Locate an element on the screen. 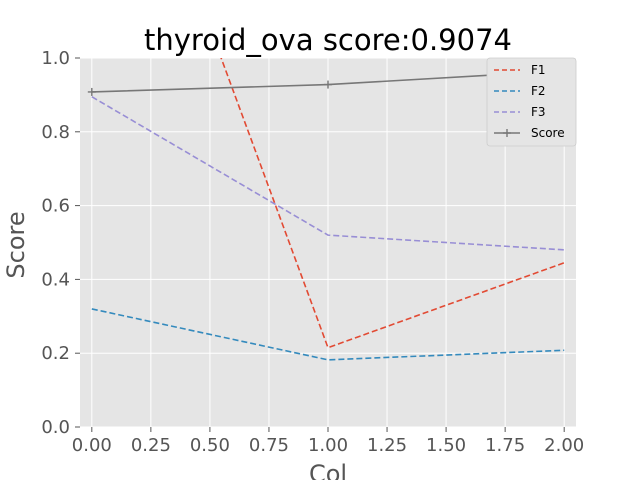  legend-box is located at coordinates (531, 102).